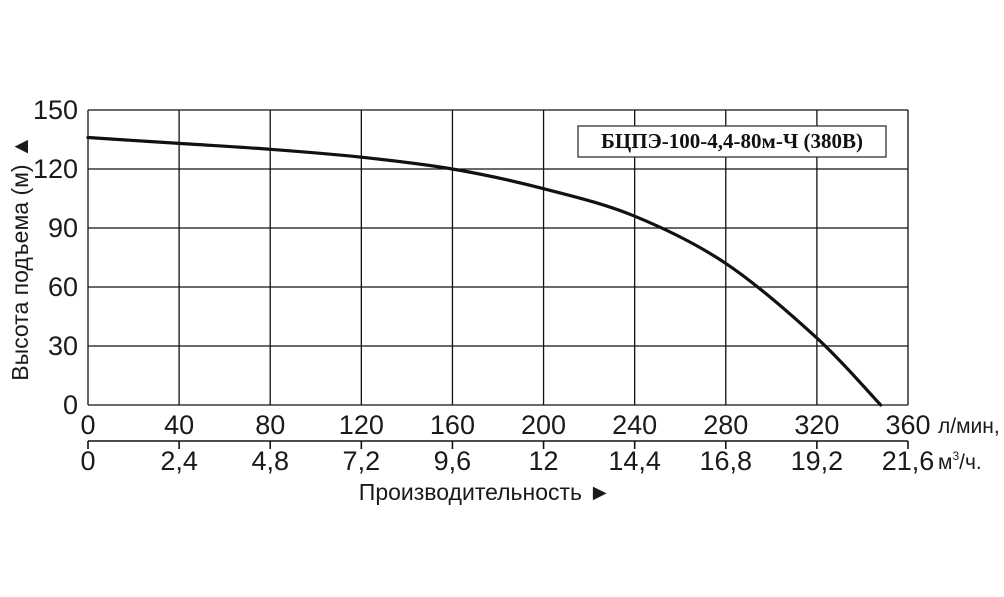  Describe the element at coordinates (634, 461) in the screenshot. I see `x-tick-label-secondary: 14,4` at that location.